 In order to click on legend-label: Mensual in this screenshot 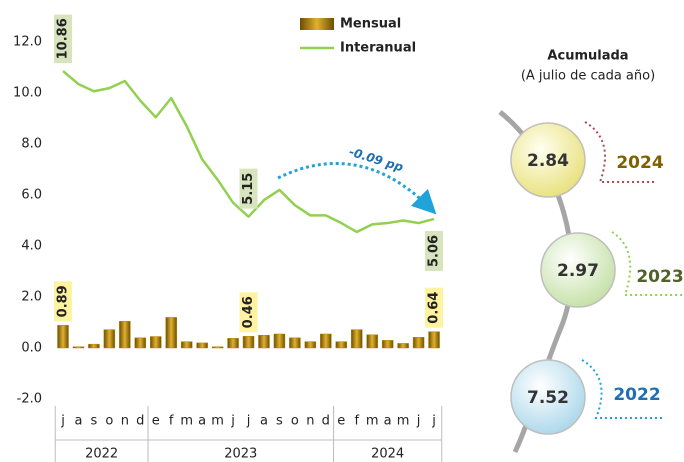, I will do `click(370, 24)`.